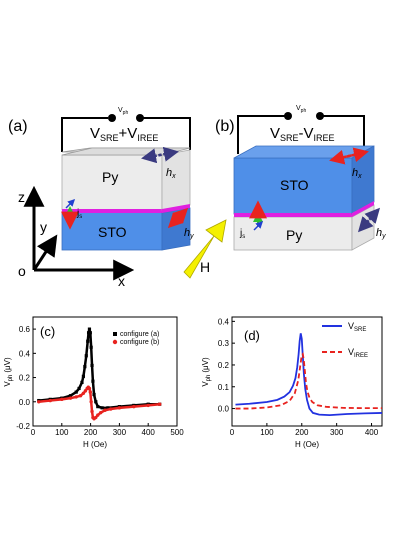 This screenshot has height=537, width=415. I want to click on chart-c-ylabel: Vph(μV), so click(8, 372).